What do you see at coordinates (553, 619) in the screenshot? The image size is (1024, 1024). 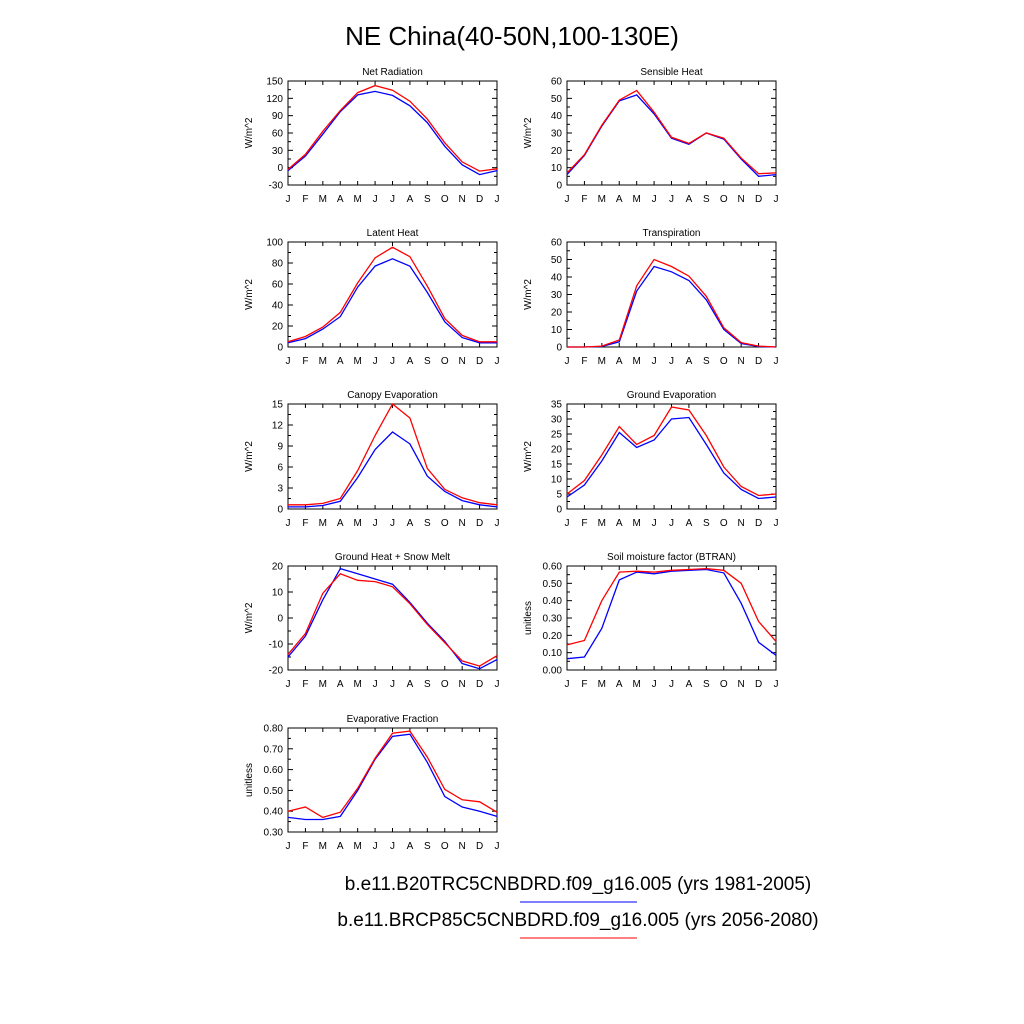 I see `y-tick-label: 0.30` at bounding box center [553, 619].